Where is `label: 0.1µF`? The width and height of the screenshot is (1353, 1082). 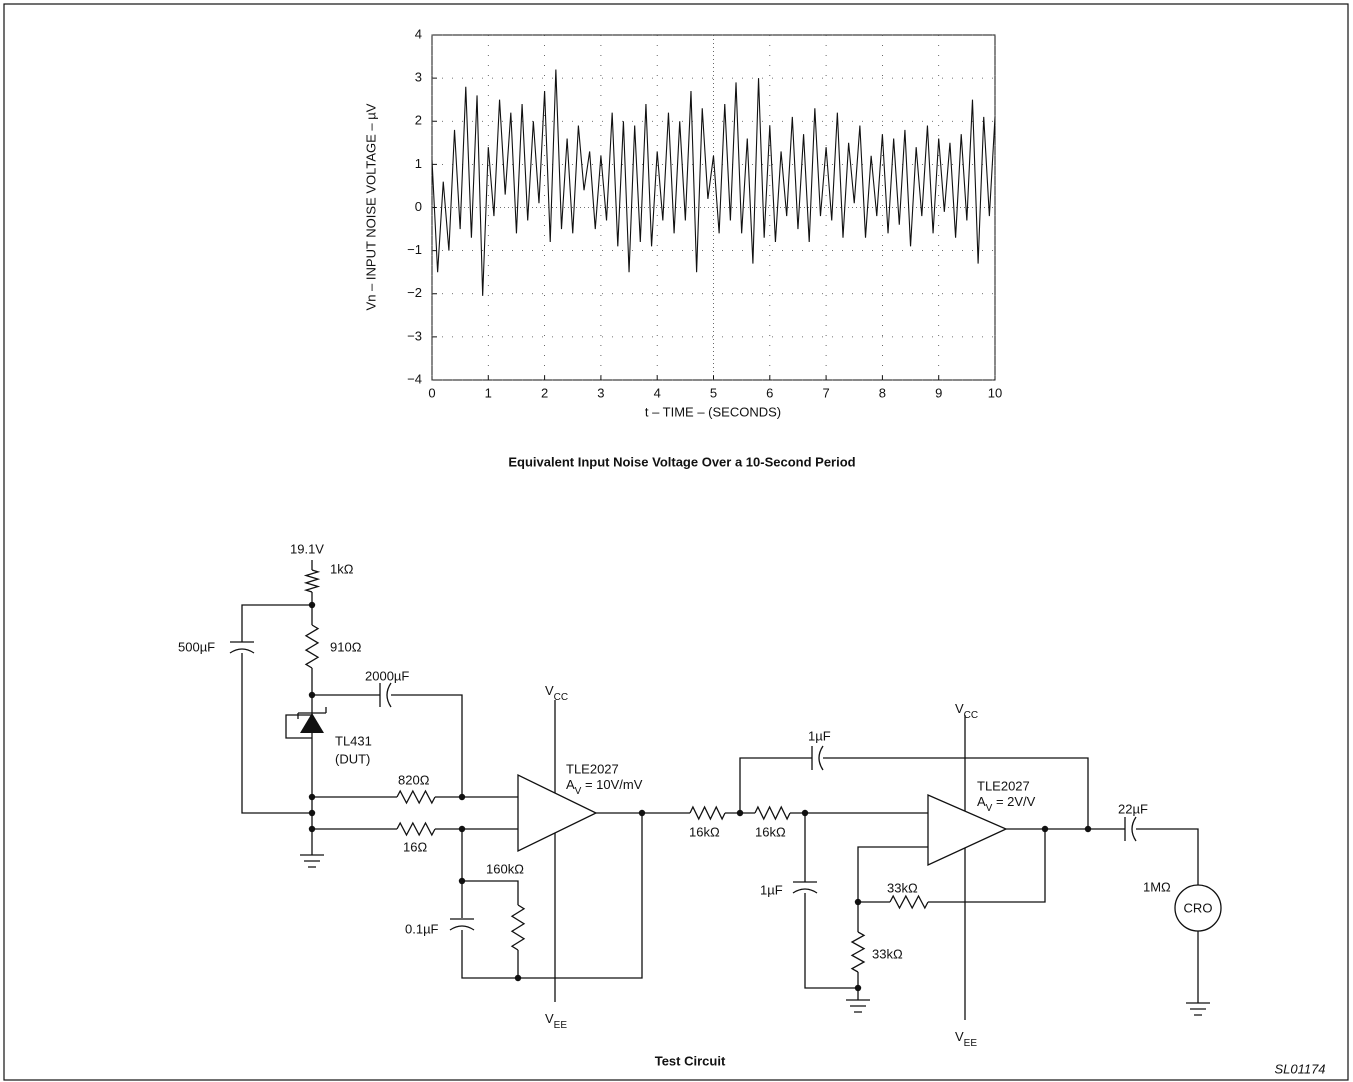
label: 0.1µF is located at coordinates (422, 928).